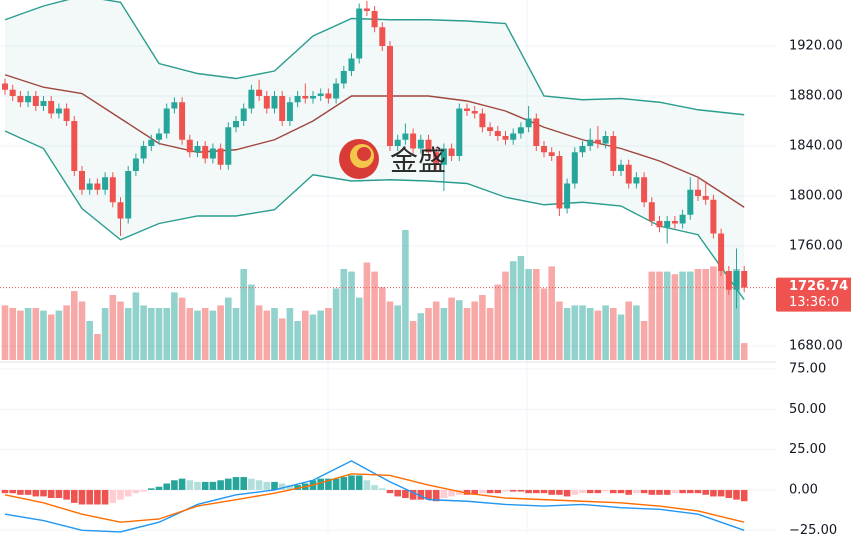 The height and width of the screenshot is (534, 851). What do you see at coordinates (816, 246) in the screenshot?
I see `y-tick-label: 1760.00` at bounding box center [816, 246].